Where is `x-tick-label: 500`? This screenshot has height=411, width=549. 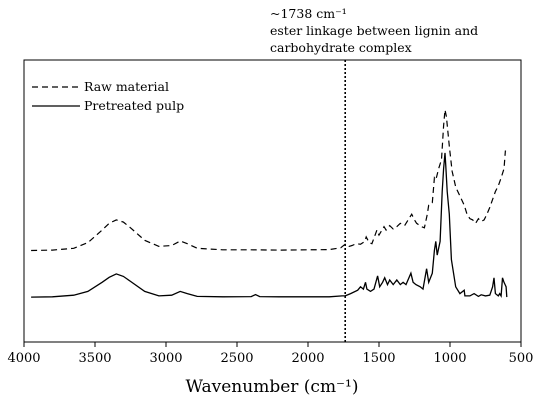
x-tick-label: 500 is located at coordinates (521, 358).